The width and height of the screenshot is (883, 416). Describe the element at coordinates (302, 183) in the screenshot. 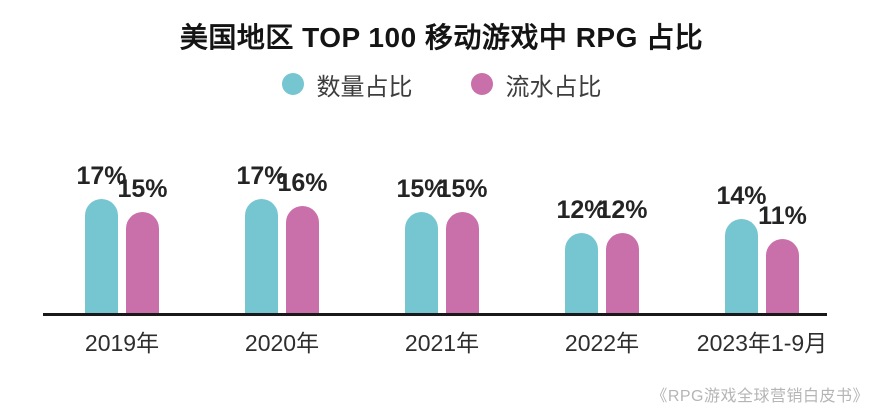

I see `bar-value-label: 16%` at that location.